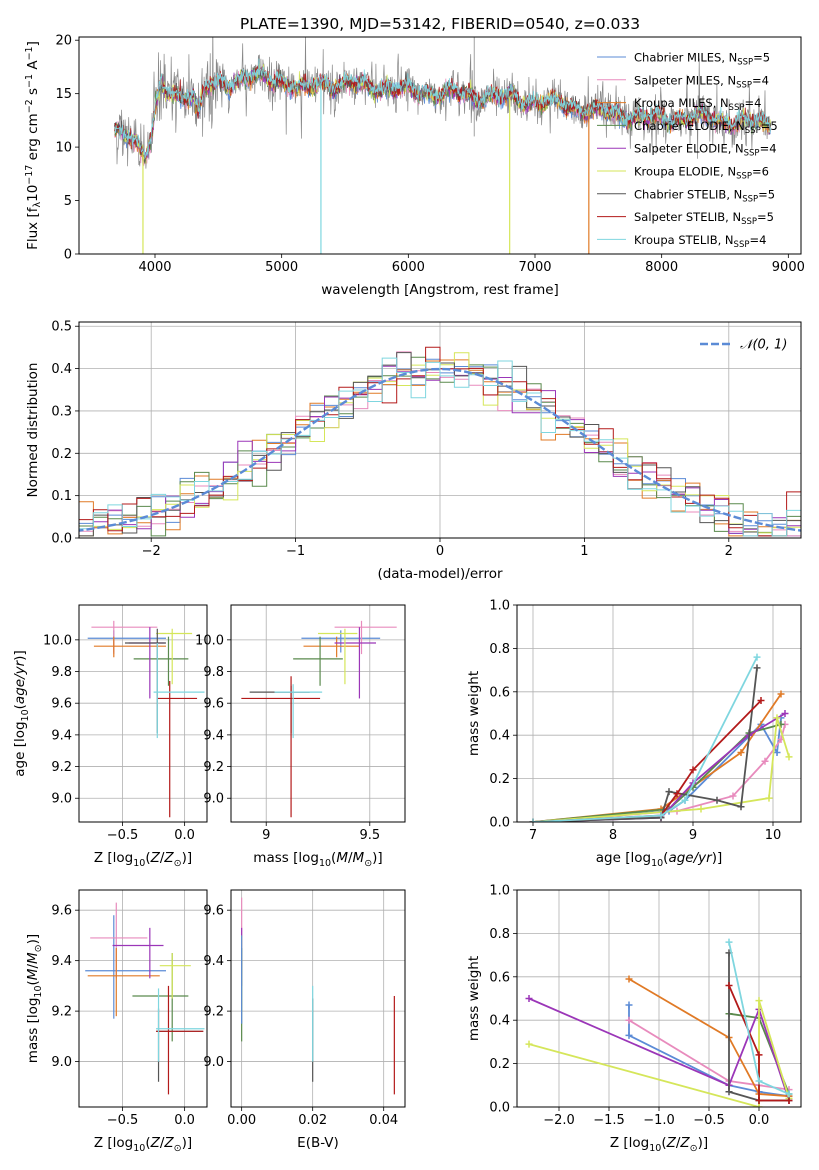 The height and width of the screenshot is (1170, 819). What do you see at coordinates (266, 835) in the screenshot?
I see `x-tick-label: 9` at bounding box center [266, 835].